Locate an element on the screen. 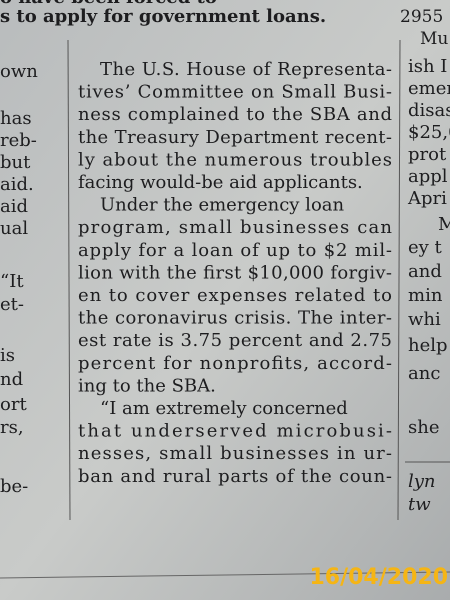 This screenshot has height=600, width=450. left-fragment: rs, is located at coordinates (12, 427).